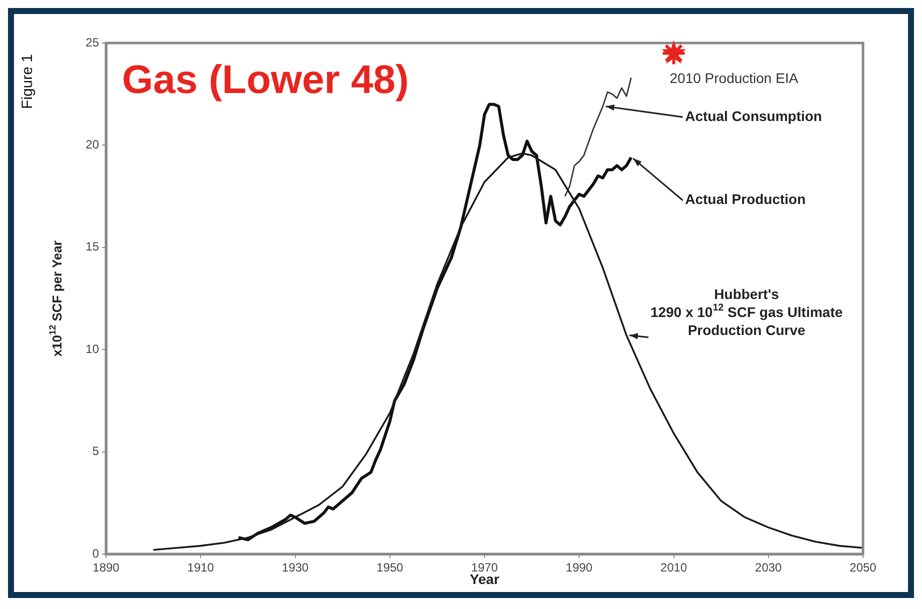 The width and height of the screenshot is (922, 609). What do you see at coordinates (200, 567) in the screenshot?
I see `x-tick-label: 1910` at bounding box center [200, 567].